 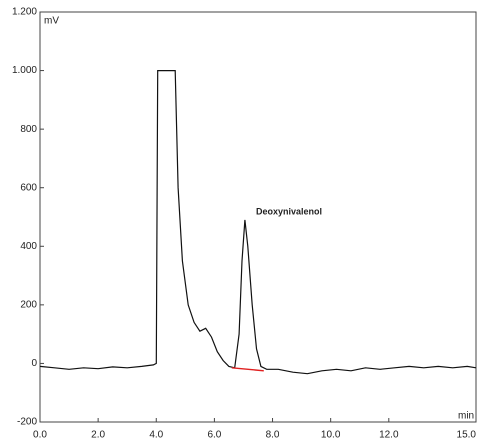 What do you see at coordinates (28, 304) in the screenshot?
I see `y-tick-label: 200` at bounding box center [28, 304].